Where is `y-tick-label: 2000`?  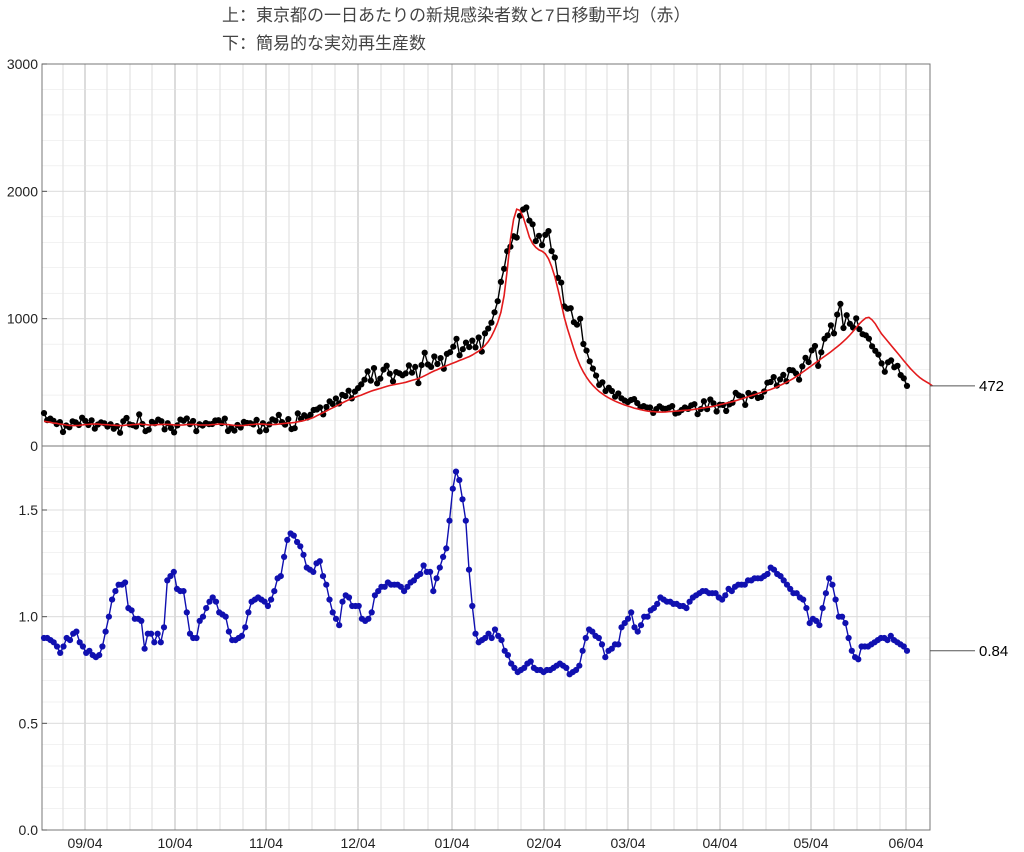
y-tick-label: 2000 is located at coordinates (22, 191).